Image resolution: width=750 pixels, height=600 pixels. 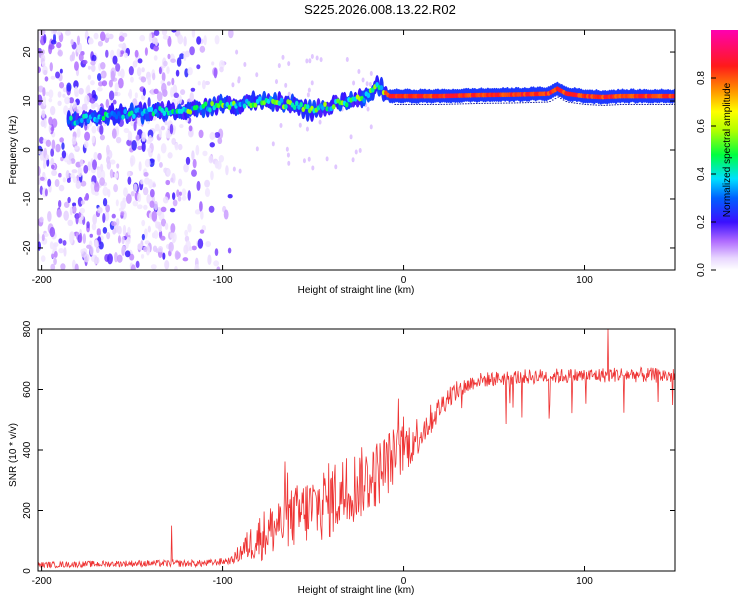 What do you see at coordinates (356, 590) in the screenshot?
I see `snr-x-label: Height of straight line (km)` at bounding box center [356, 590].